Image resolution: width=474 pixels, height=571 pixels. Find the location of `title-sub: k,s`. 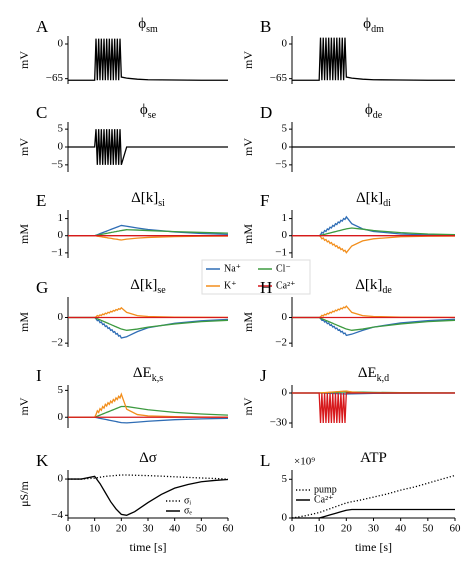

title-sub: k,s is located at coordinates (158, 378).